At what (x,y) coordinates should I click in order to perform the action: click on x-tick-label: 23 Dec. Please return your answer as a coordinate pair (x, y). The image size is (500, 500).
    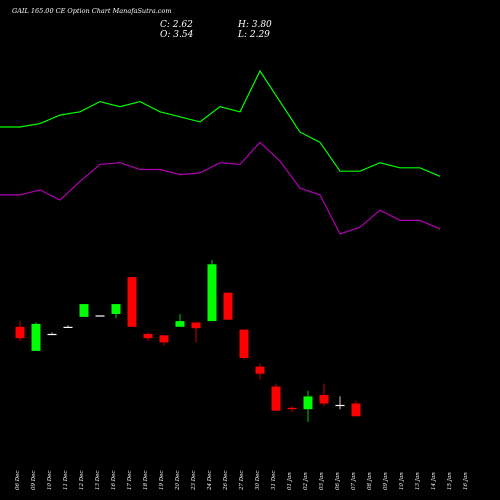
    Looking at the image, I should click on (194, 481).